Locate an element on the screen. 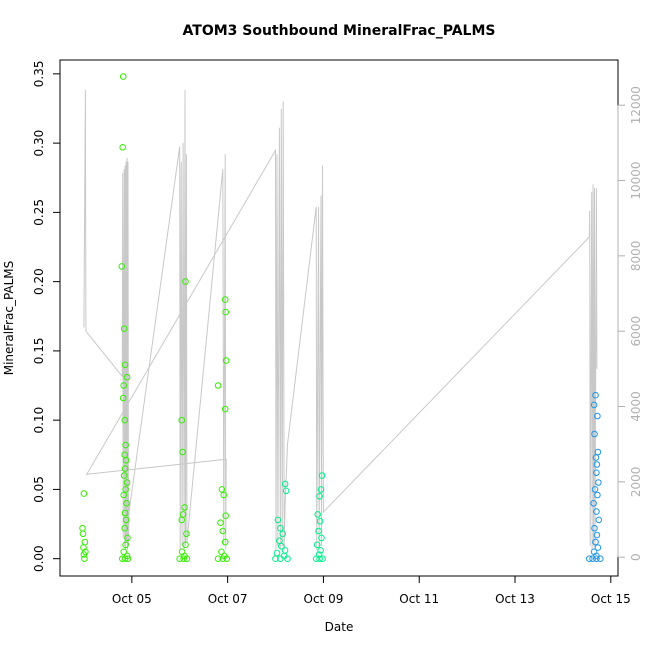  x-tick-label: Oct 11 is located at coordinates (419, 599).